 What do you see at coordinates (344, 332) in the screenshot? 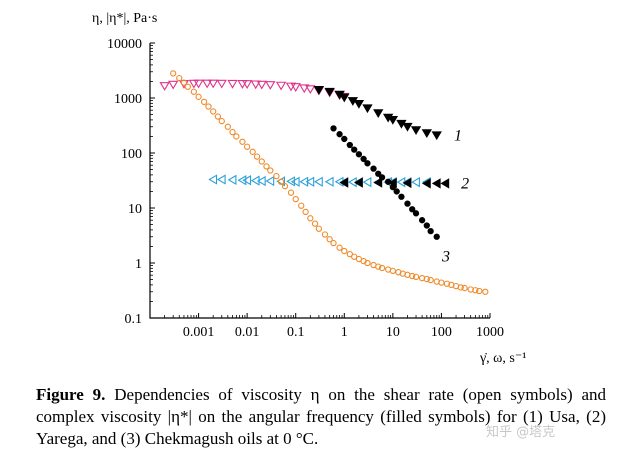
I see `x-tick-label: 1` at bounding box center [344, 332].